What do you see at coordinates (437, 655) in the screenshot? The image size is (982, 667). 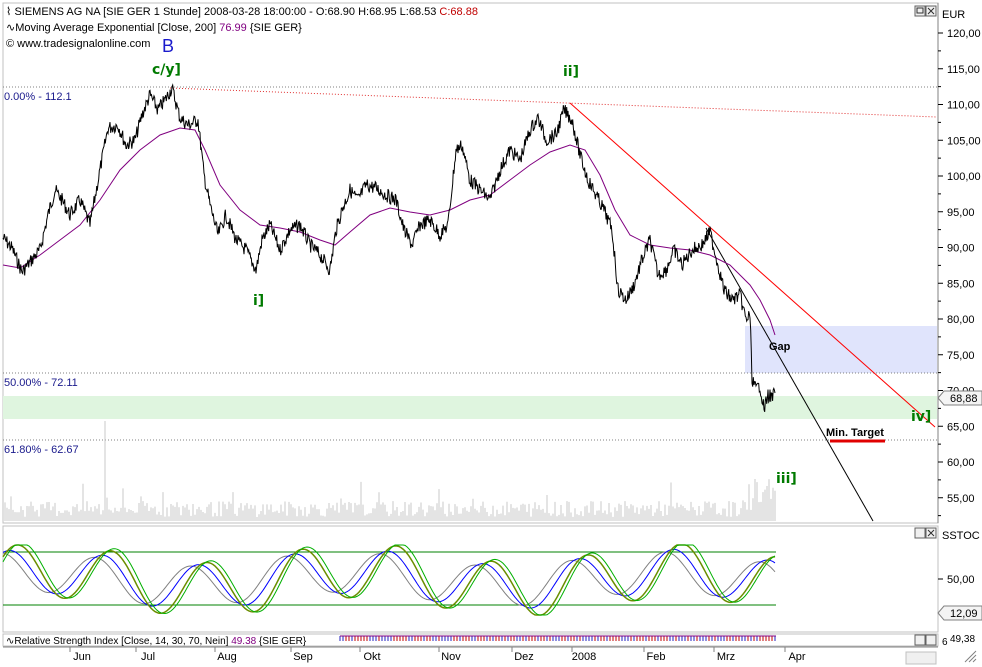 I see `x-axis: Jun Jul Aug Sep Okt Nov Dez 2008 Feb Mrz Apr` at bounding box center [437, 655].